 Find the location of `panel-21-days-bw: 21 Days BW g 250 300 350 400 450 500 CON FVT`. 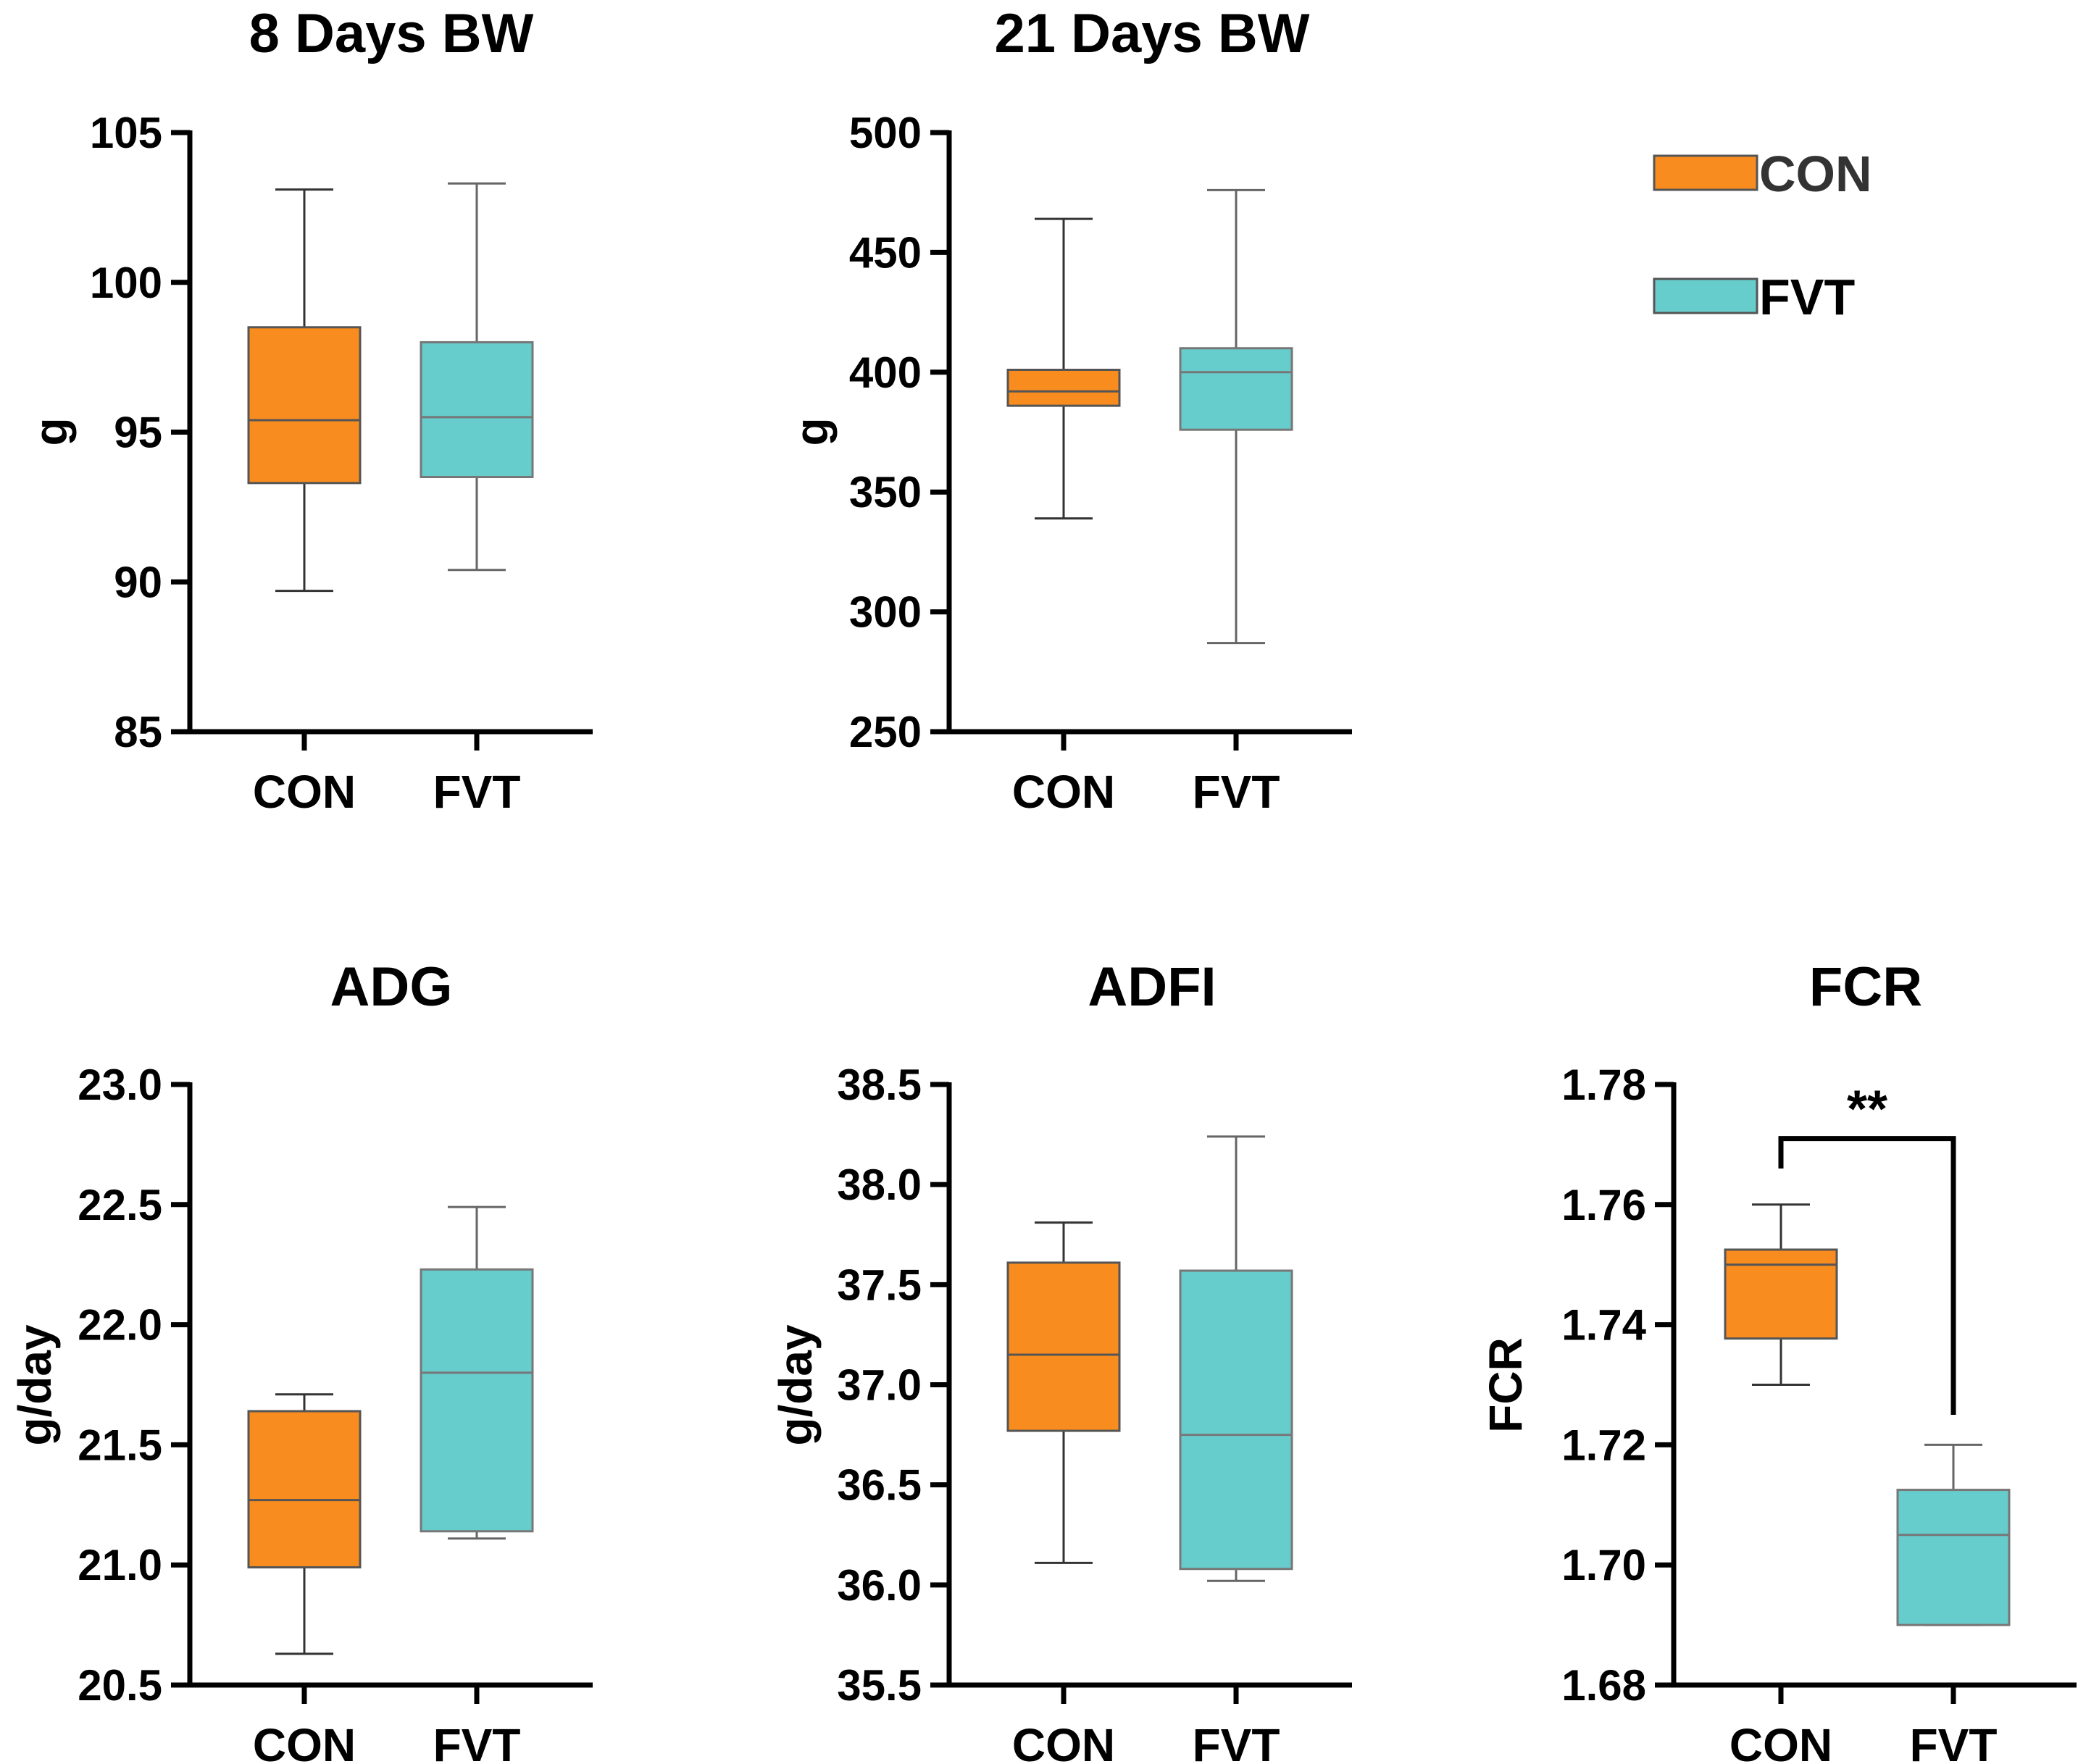

panel-21-days-bw: 21 Days BW g 250 300 350 400 450 500 CON FVT is located at coordinates (1068, 410).